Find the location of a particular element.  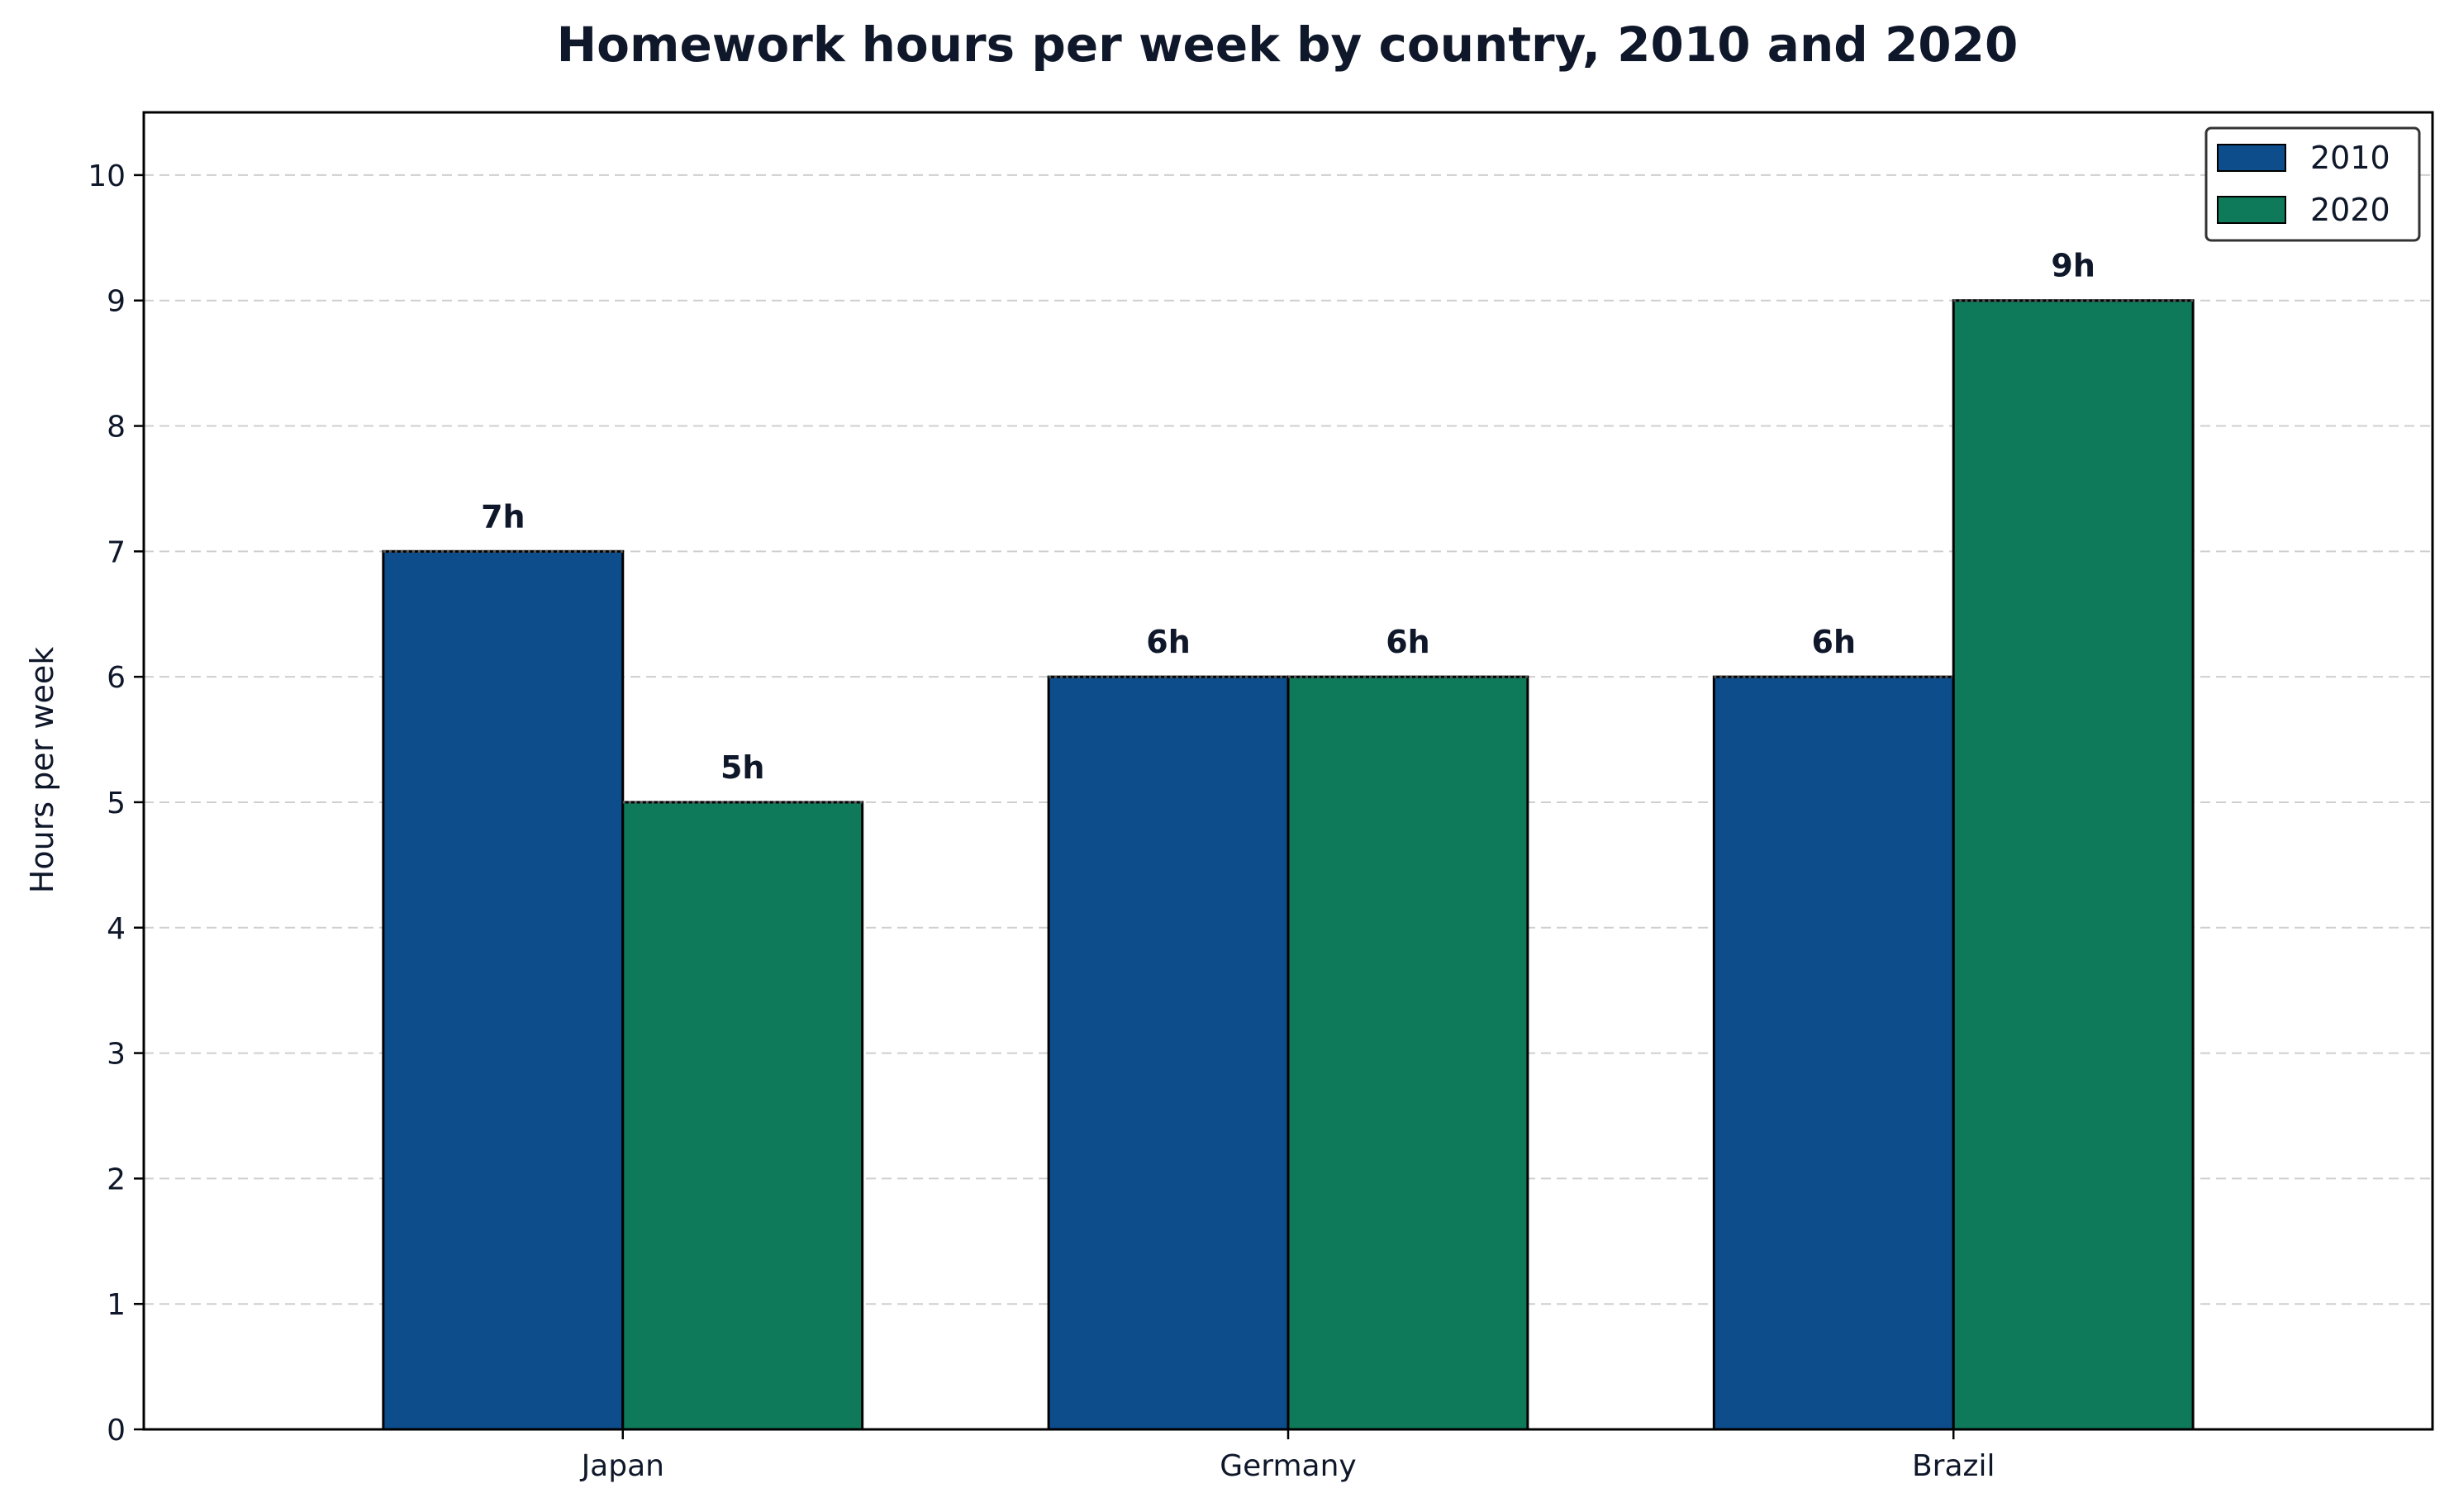

y-tick-label: 6 is located at coordinates (116, 678).